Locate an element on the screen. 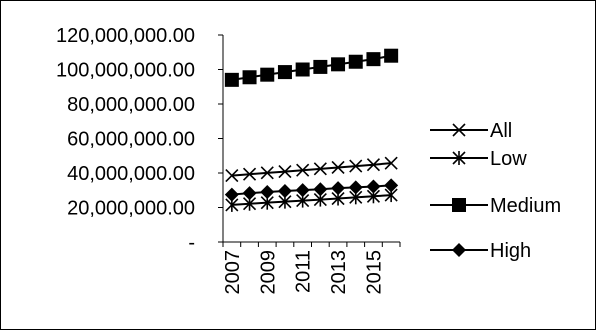 The image size is (596, 330). legend-item-high: High is located at coordinates (480, 251).